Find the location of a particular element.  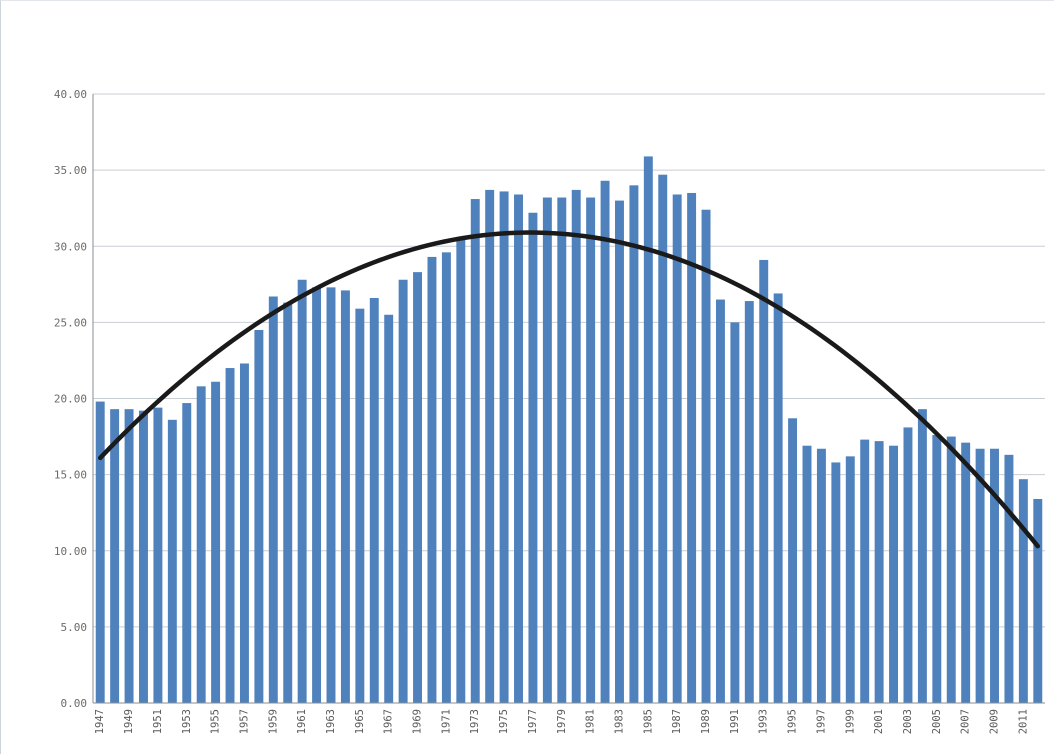

y-tick-label: 20.00 is located at coordinates (70, 399).